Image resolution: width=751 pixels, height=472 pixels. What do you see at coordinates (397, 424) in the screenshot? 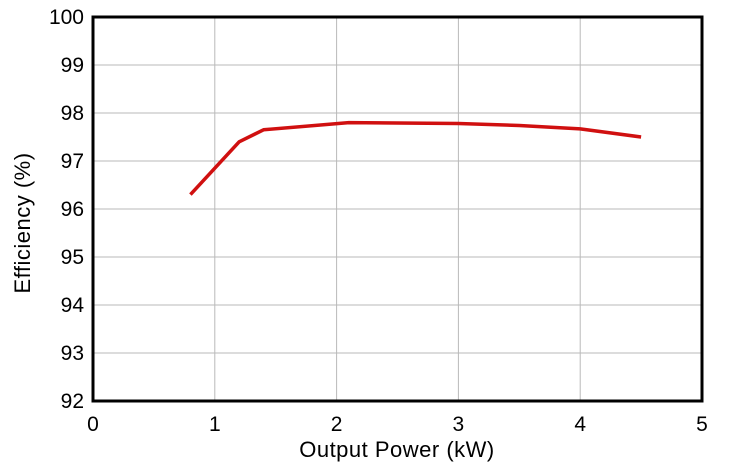
I see `x-tick-labels: 0 1 2 3 4 5` at bounding box center [397, 424].